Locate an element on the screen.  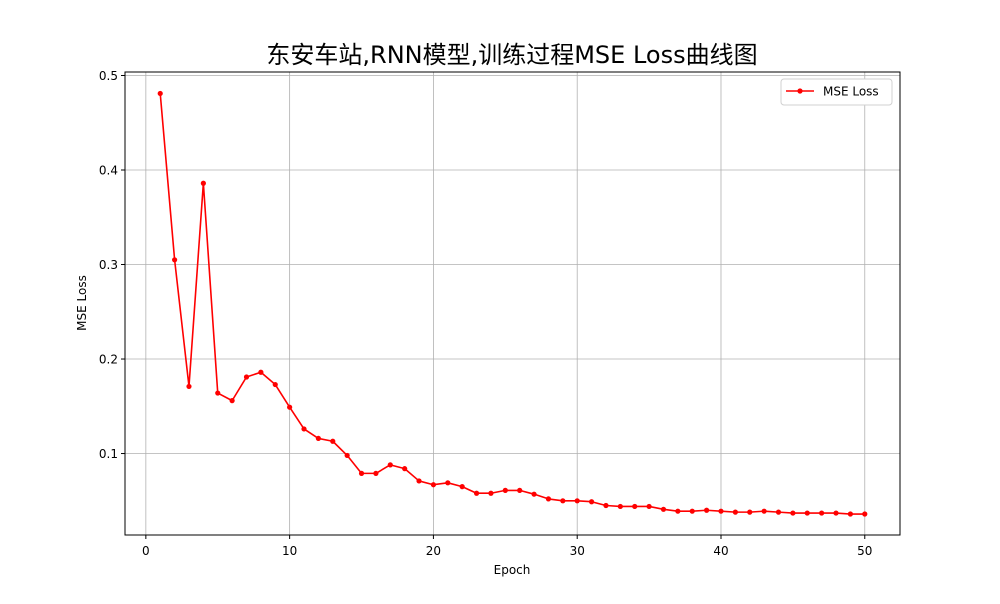
legend-marker-swatch is located at coordinates (800, 91).